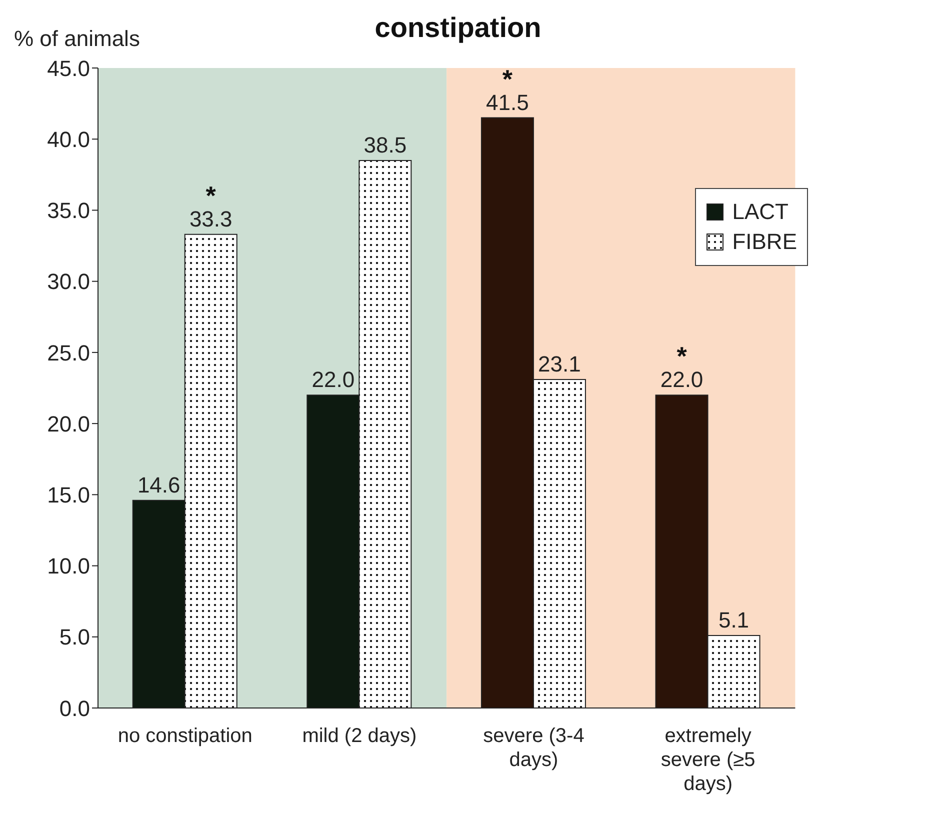 The image size is (935, 821). Describe the element at coordinates (764, 242) in the screenshot. I see `legend-label: FIBRE` at that location.